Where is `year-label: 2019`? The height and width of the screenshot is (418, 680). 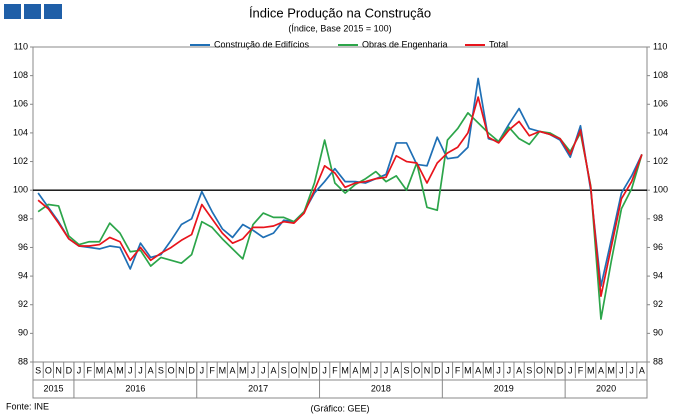 year-label: 2019 is located at coordinates (504, 388).